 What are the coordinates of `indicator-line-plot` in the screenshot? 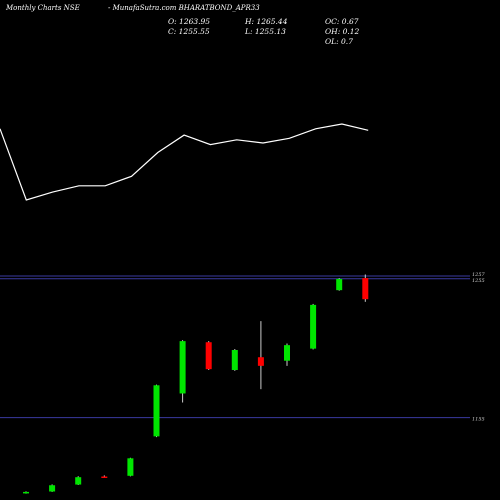 It's located at (184, 162).